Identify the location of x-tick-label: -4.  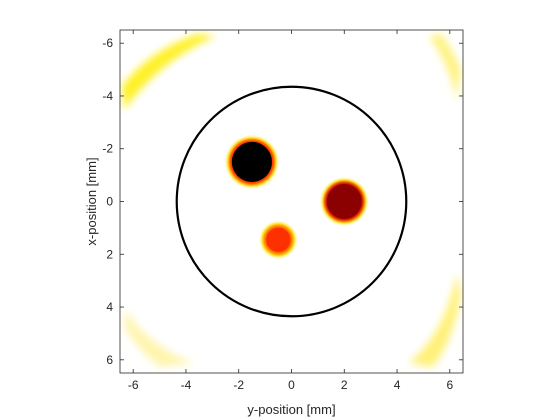
(186, 385).